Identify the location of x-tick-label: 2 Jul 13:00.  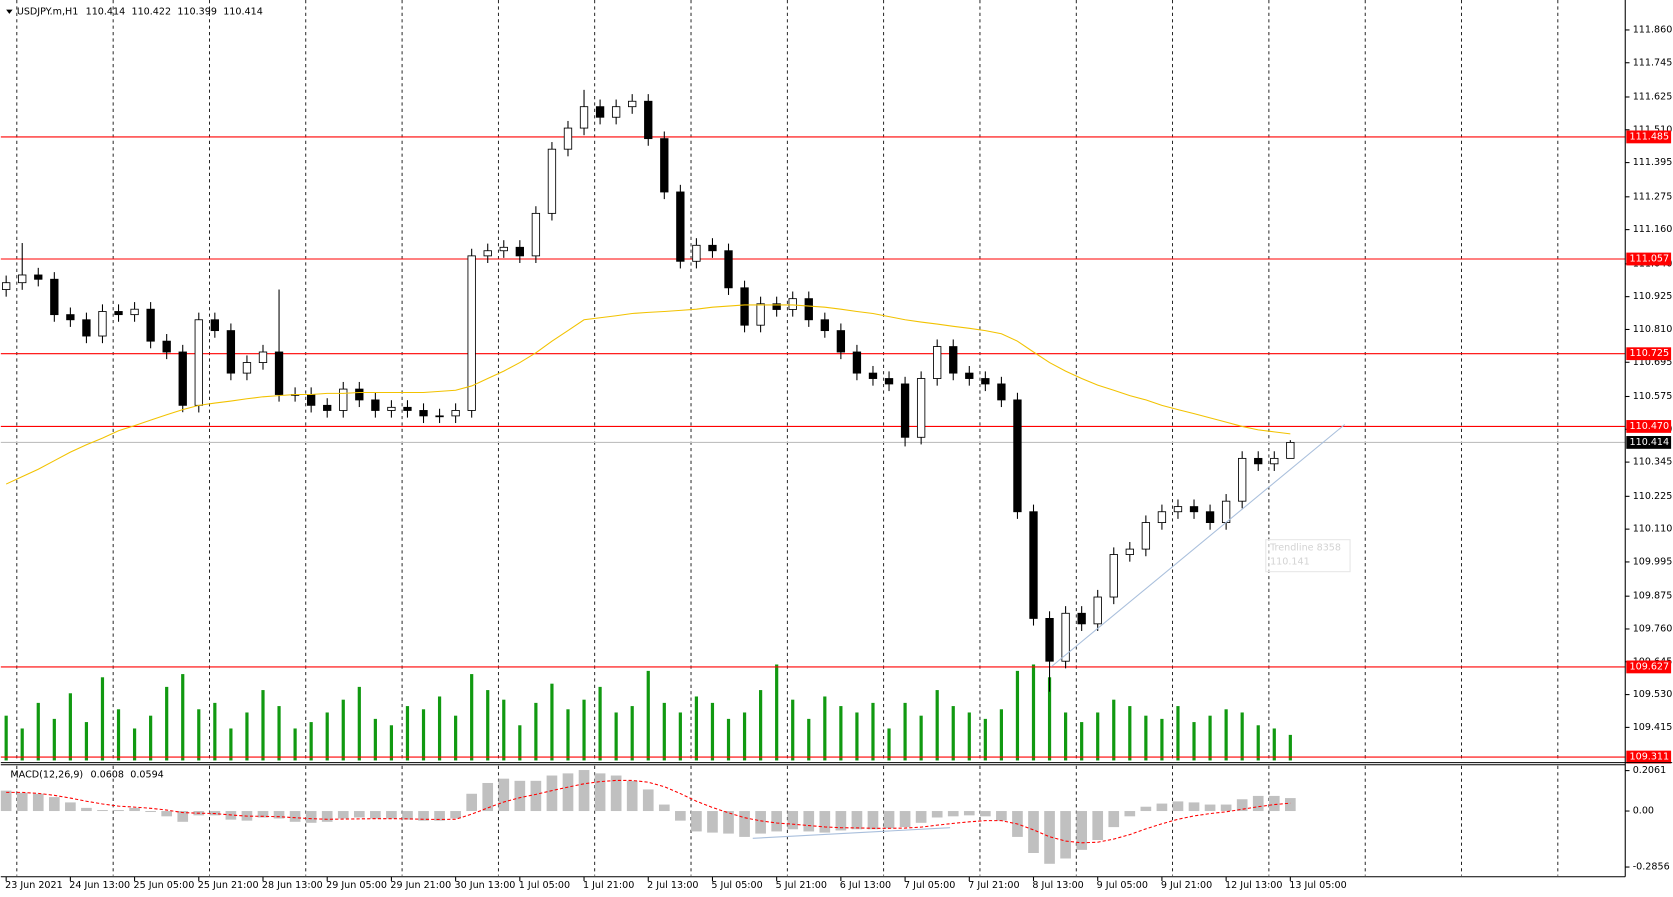
(672, 885).